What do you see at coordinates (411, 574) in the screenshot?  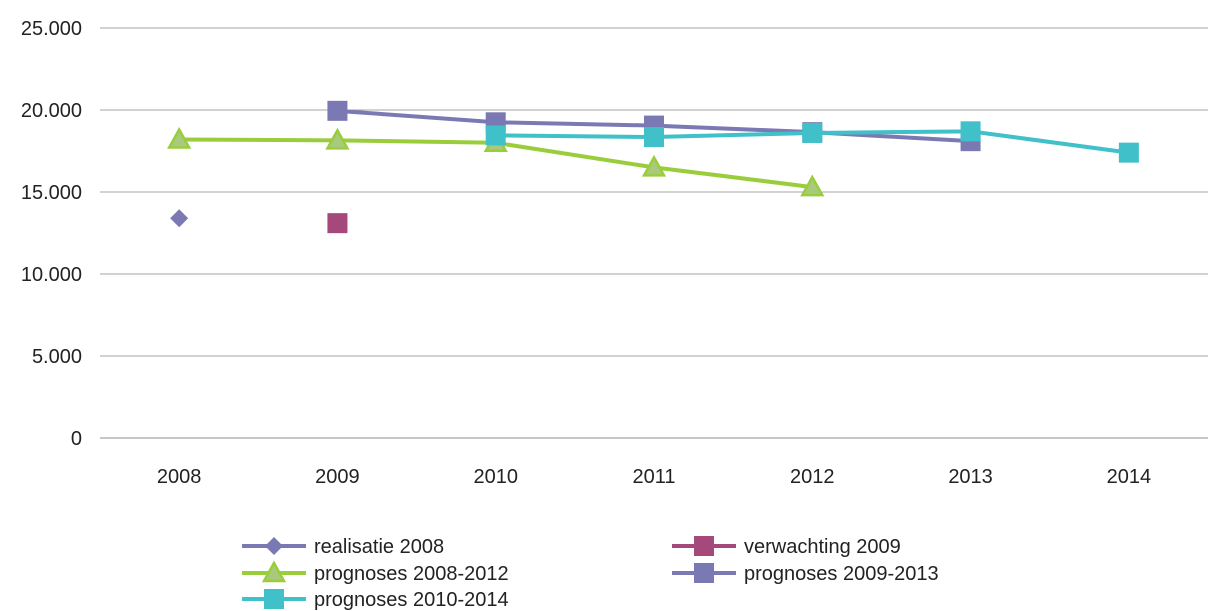 I see `legend-label: prognoses 2008-2012` at bounding box center [411, 574].